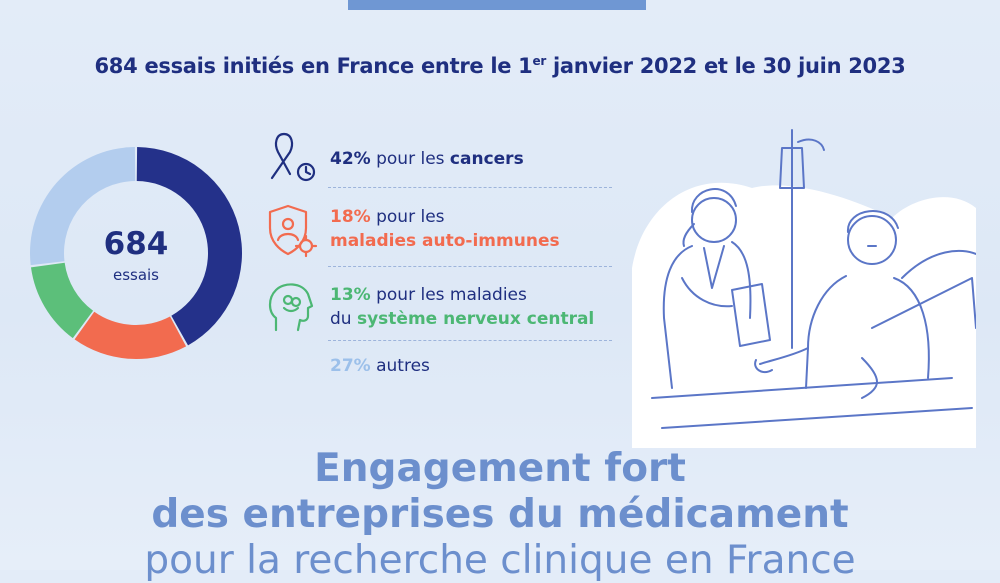 The width and height of the screenshot is (1000, 583). What do you see at coordinates (293, 231) in the screenshot?
I see `shield-virus-icon` at bounding box center [293, 231].